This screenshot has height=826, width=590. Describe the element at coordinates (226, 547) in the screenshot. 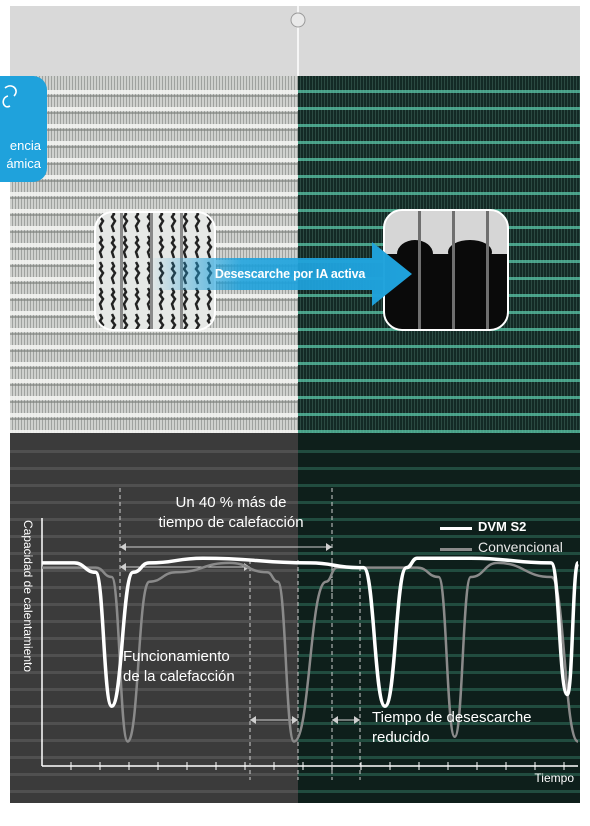

I see `heating-time-arrow` at that location.